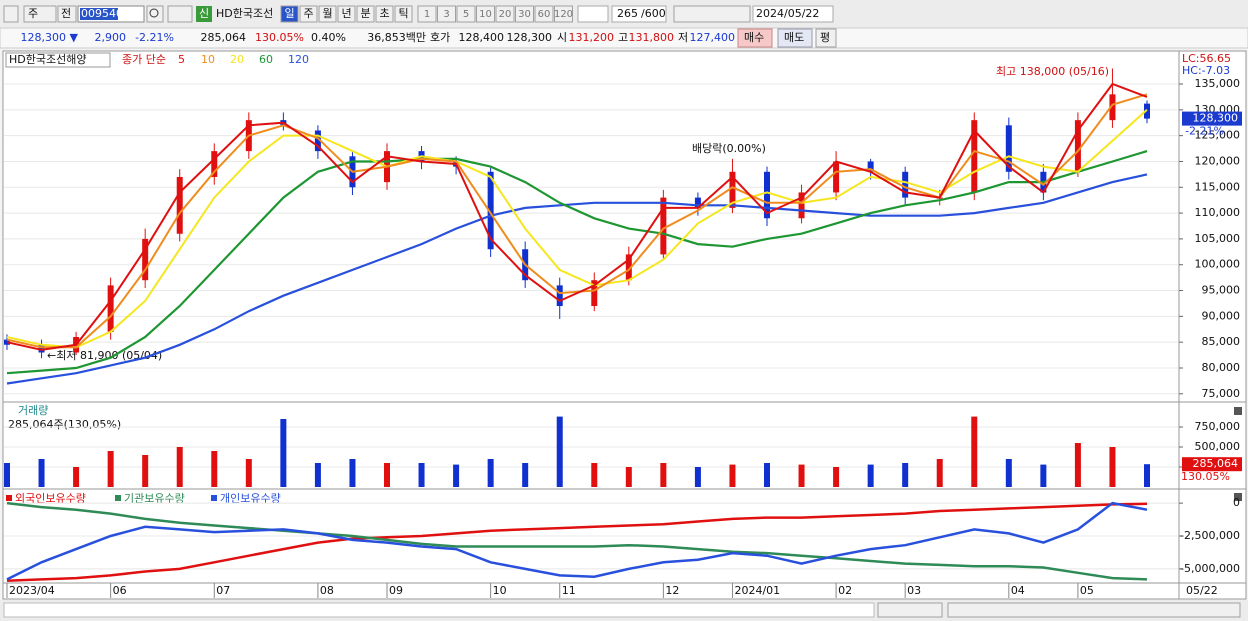 The image size is (1248, 621). I want to click on buy-button, so click(755, 38).